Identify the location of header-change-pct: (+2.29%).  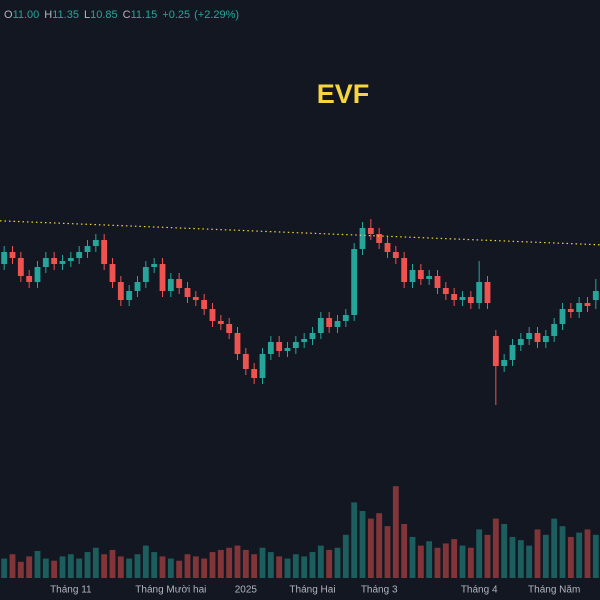
(216, 15).